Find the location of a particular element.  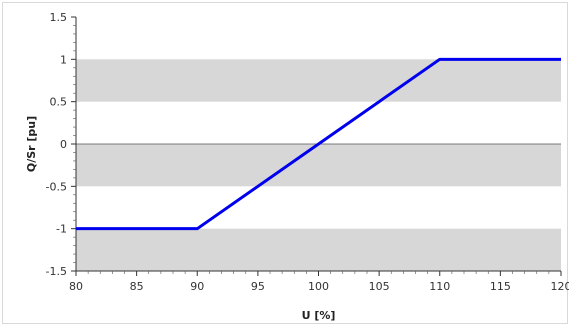

x-tick-label: 90 is located at coordinates (197, 286).